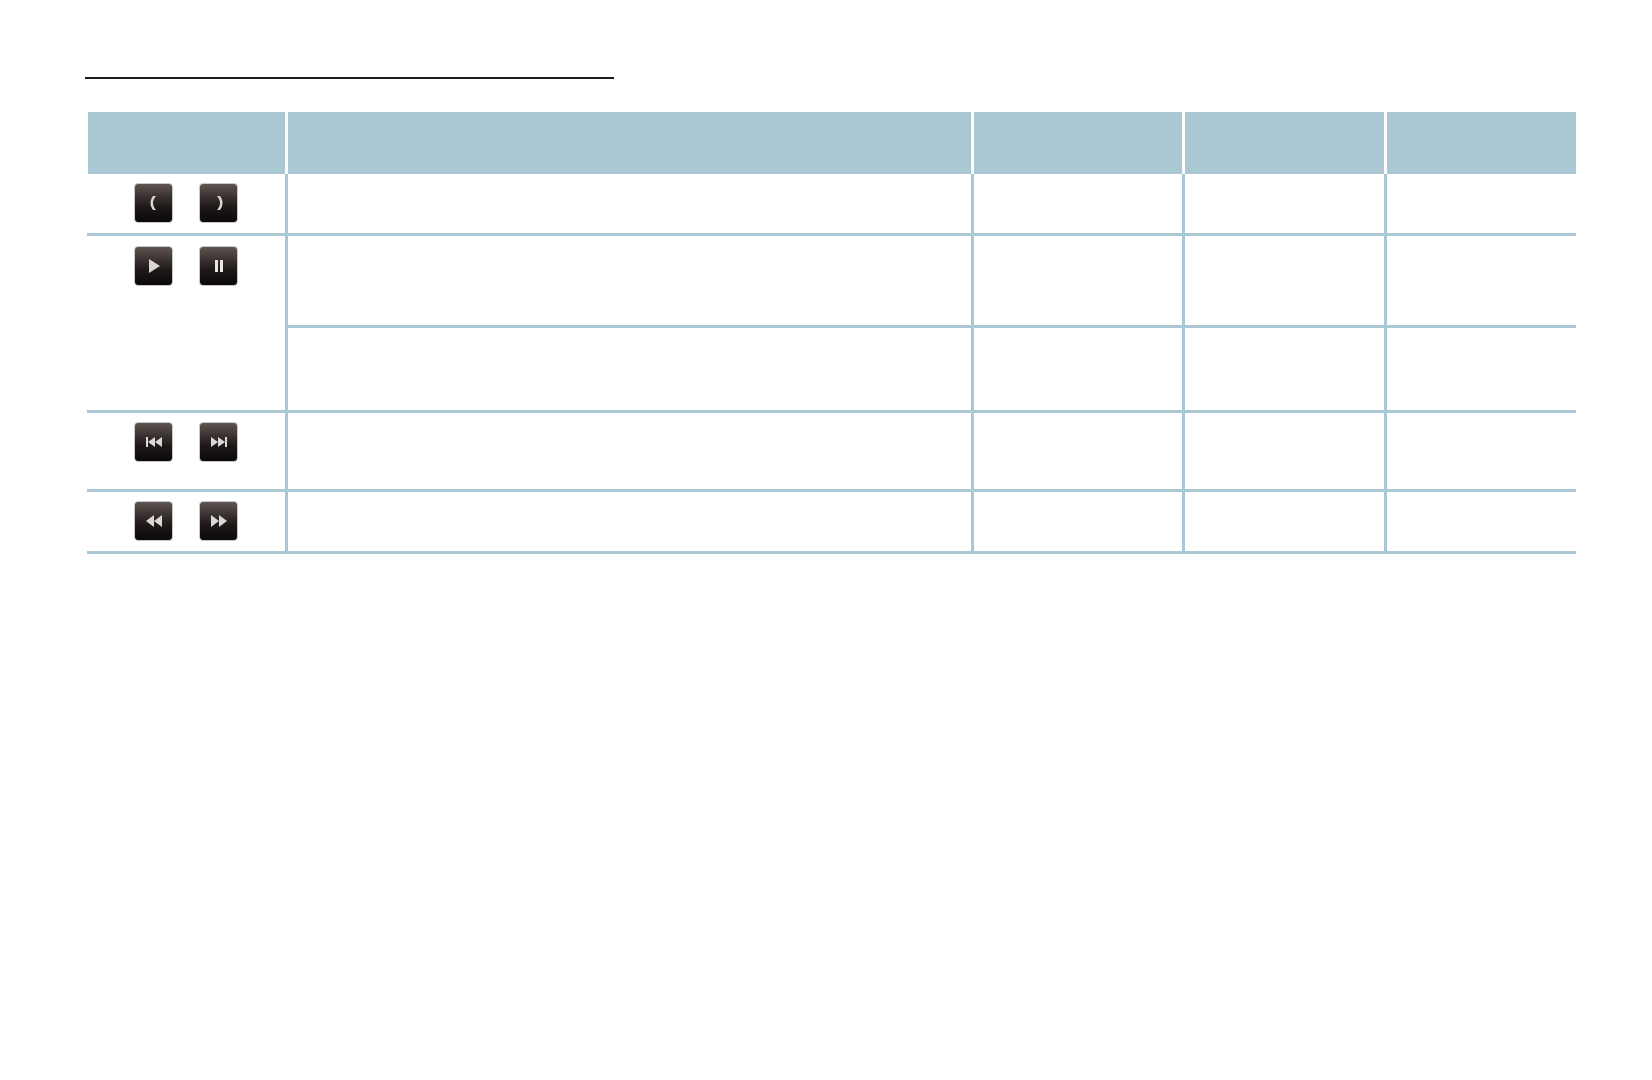  I want to click on skip-next-icon, so click(218, 442).